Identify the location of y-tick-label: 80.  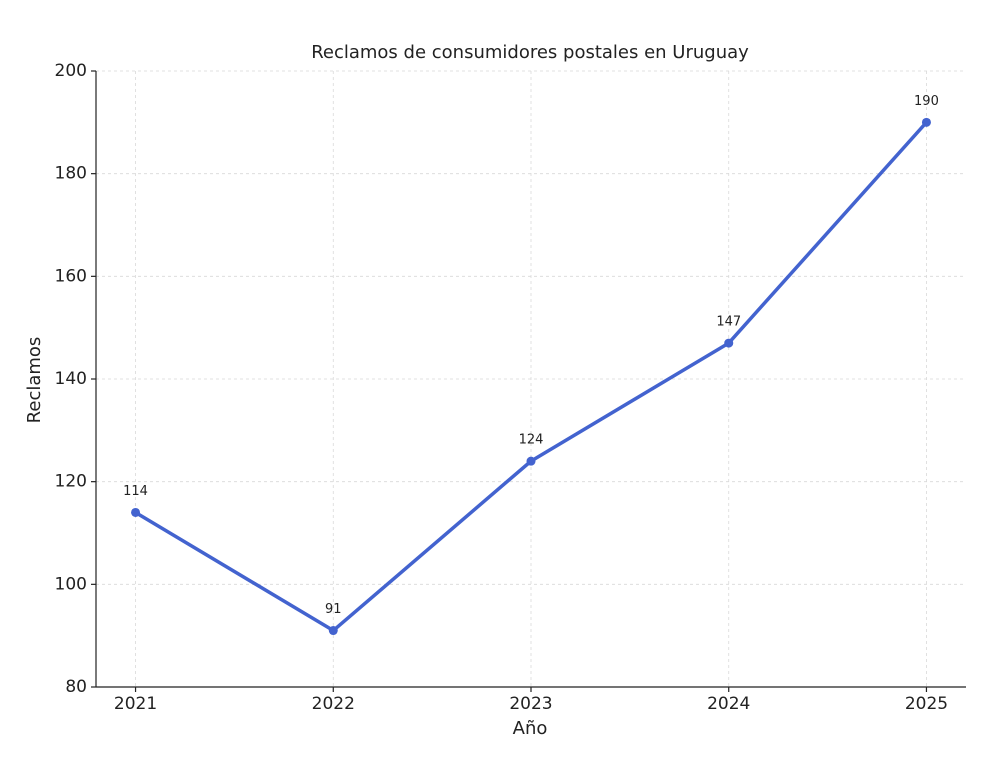
(76, 687).